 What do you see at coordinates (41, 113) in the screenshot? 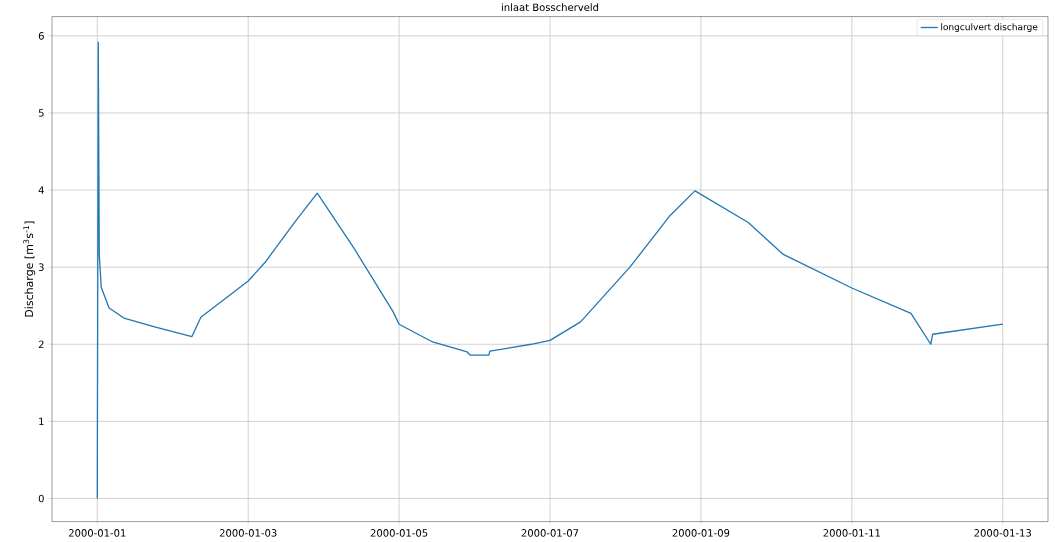
I see `y-tick-label: 5` at bounding box center [41, 113].